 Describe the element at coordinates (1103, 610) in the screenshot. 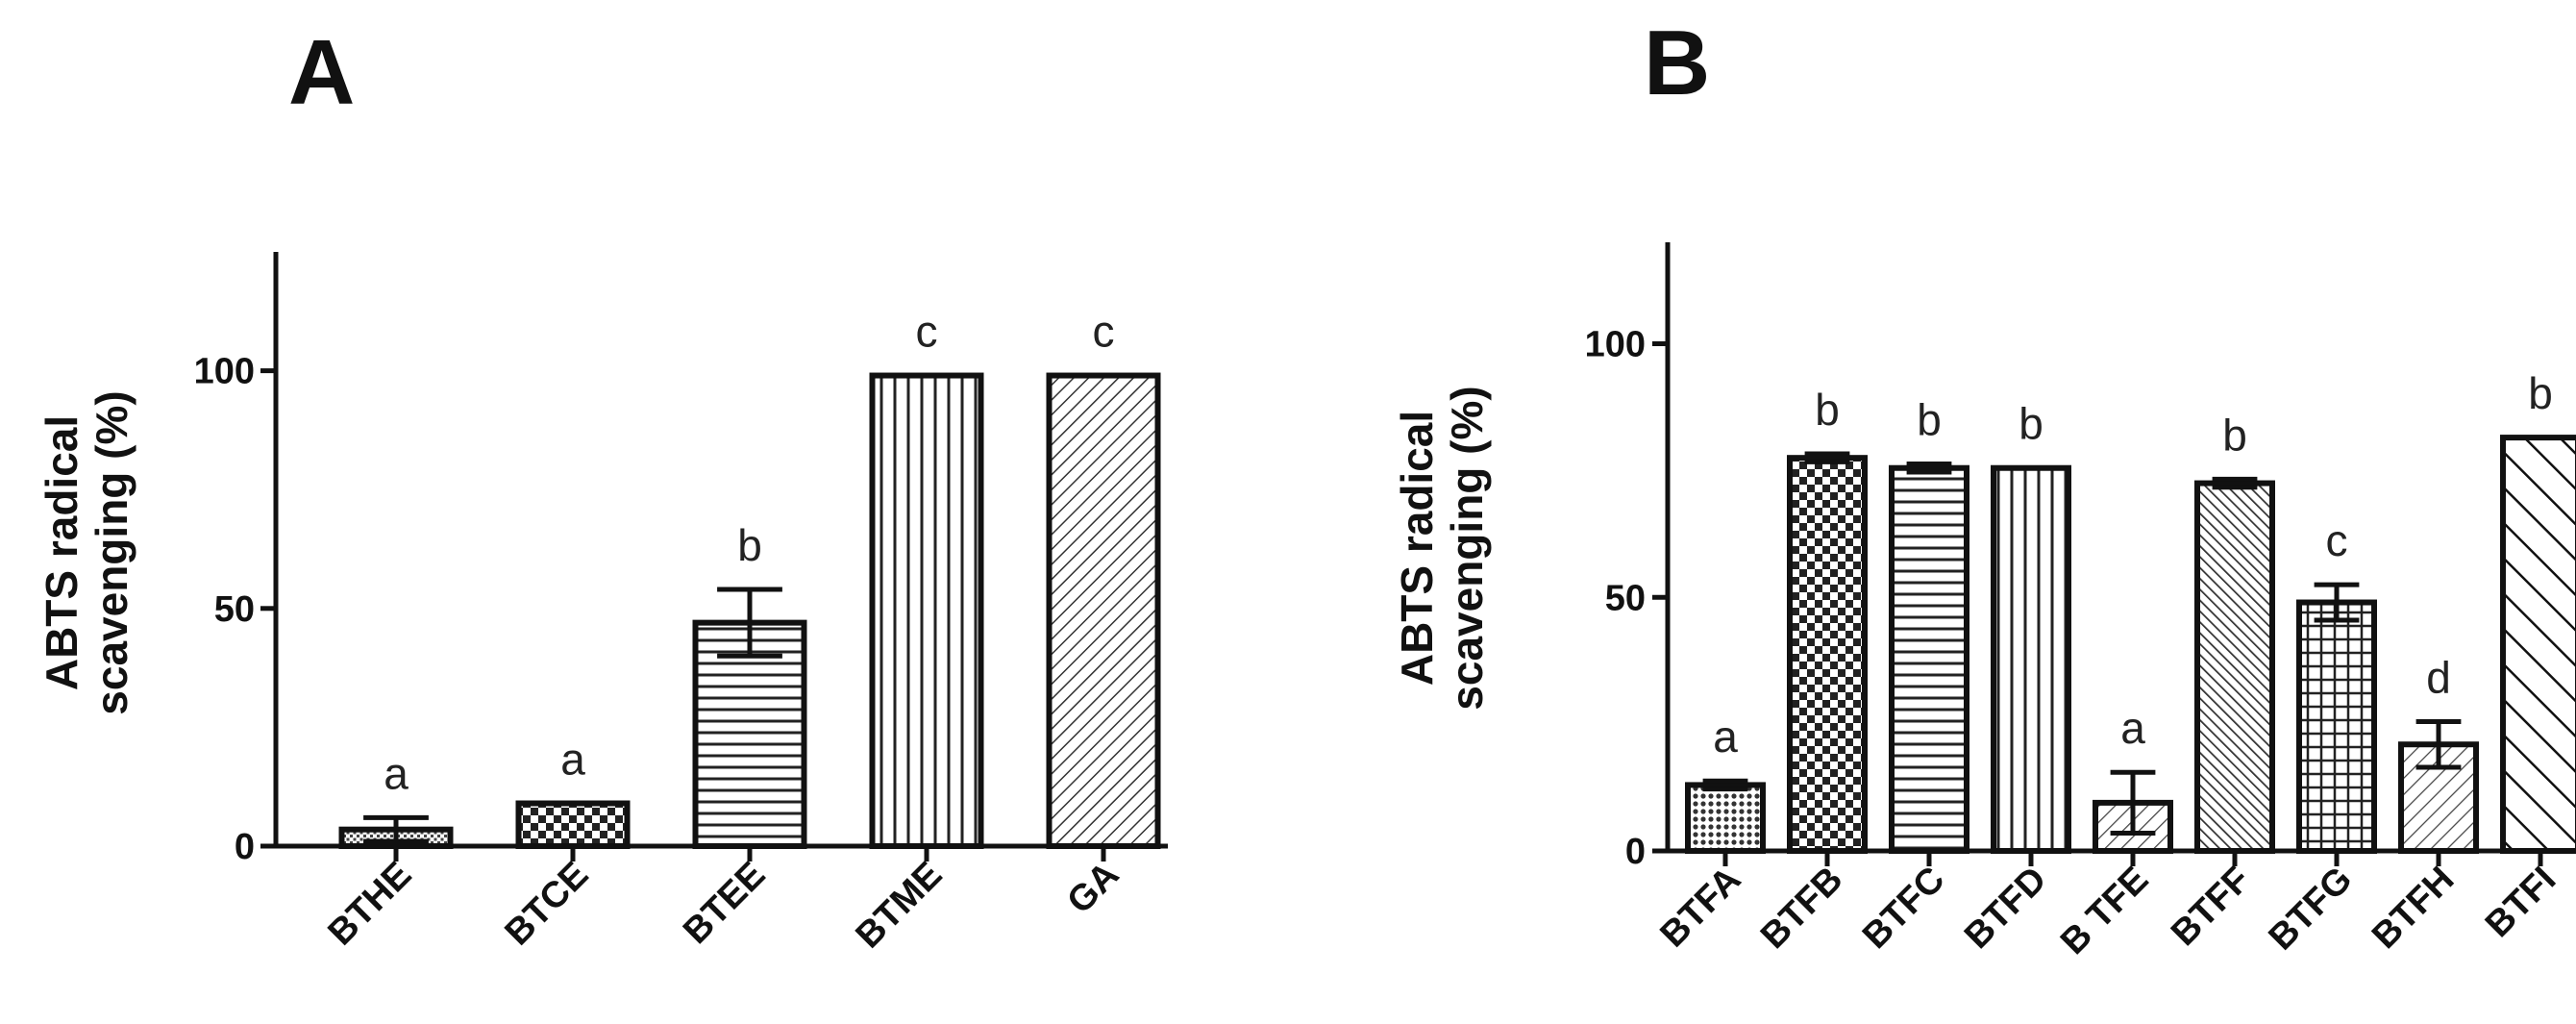

I see `bar-ga` at that location.